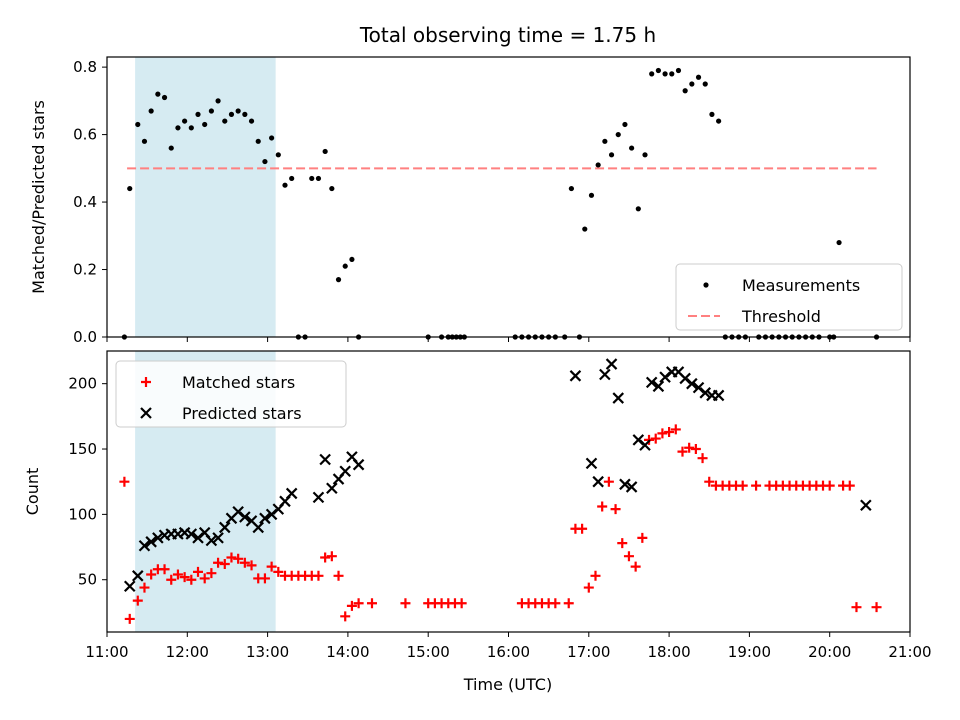 This screenshot has width=960, height=720. I want to click on y-tick-label: 100, so click(82, 514).